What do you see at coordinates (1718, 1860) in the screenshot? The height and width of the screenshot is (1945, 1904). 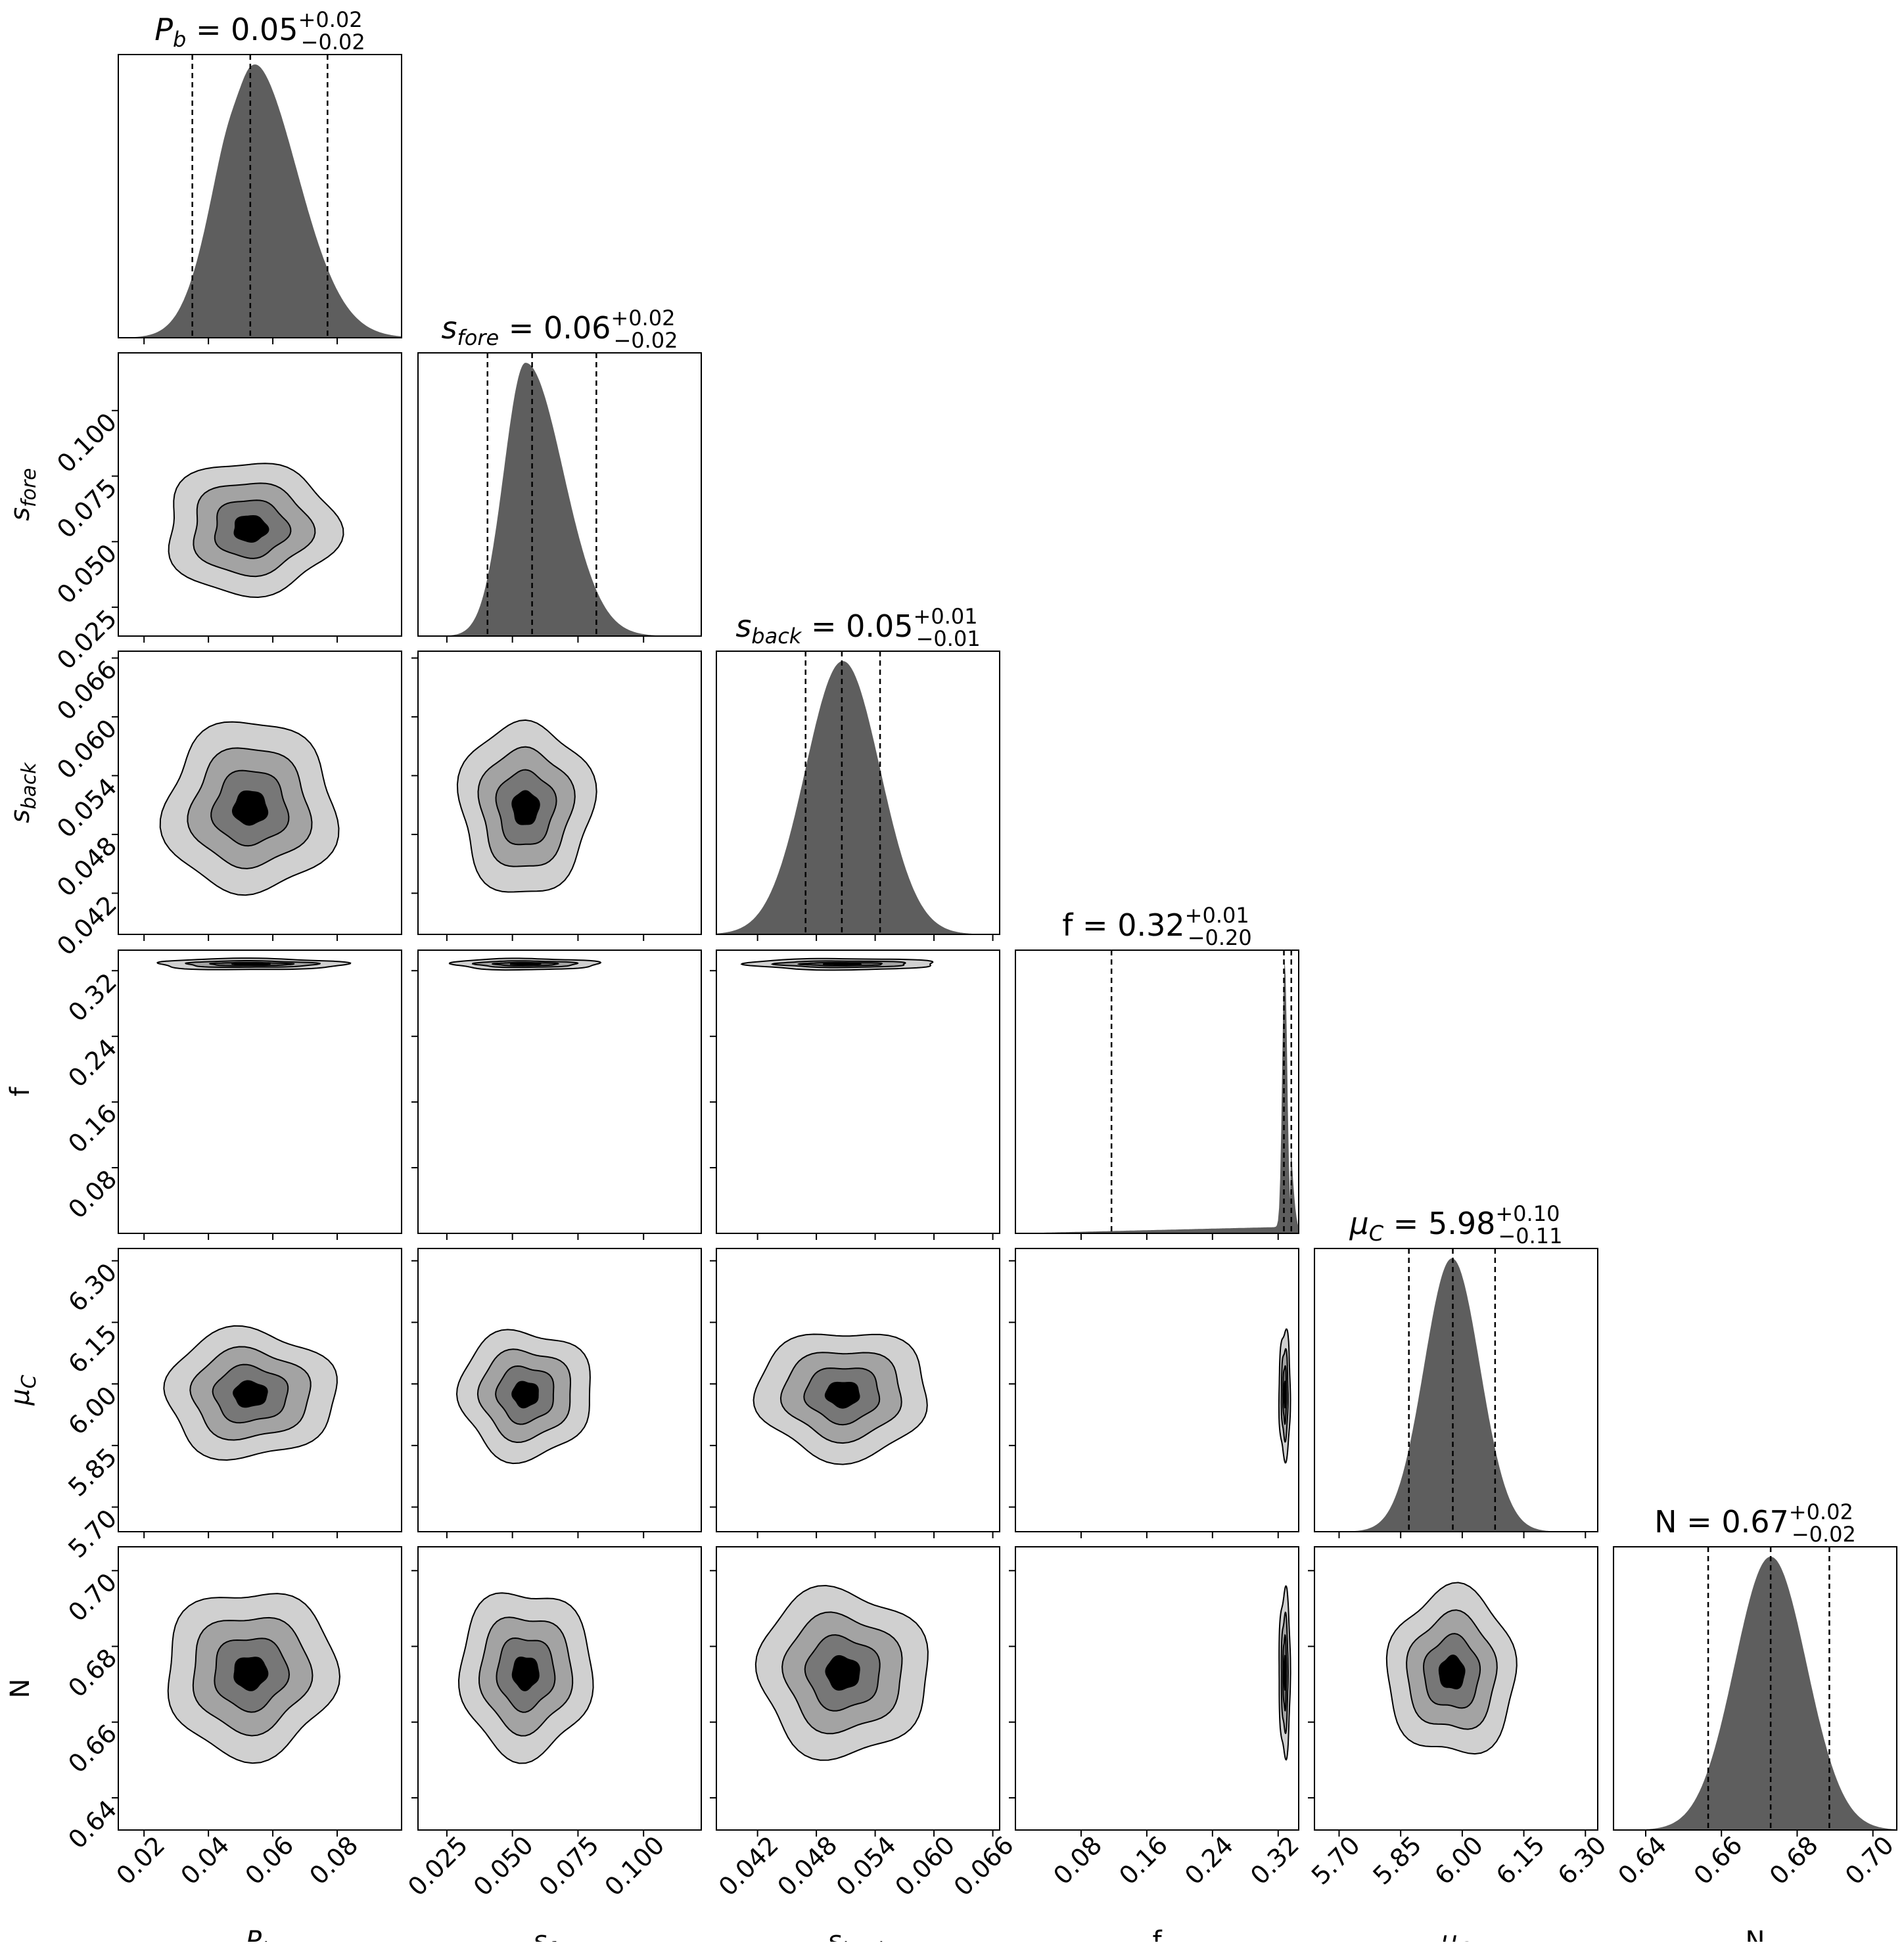 I see `x-tick-label: 0.66` at bounding box center [1718, 1860].